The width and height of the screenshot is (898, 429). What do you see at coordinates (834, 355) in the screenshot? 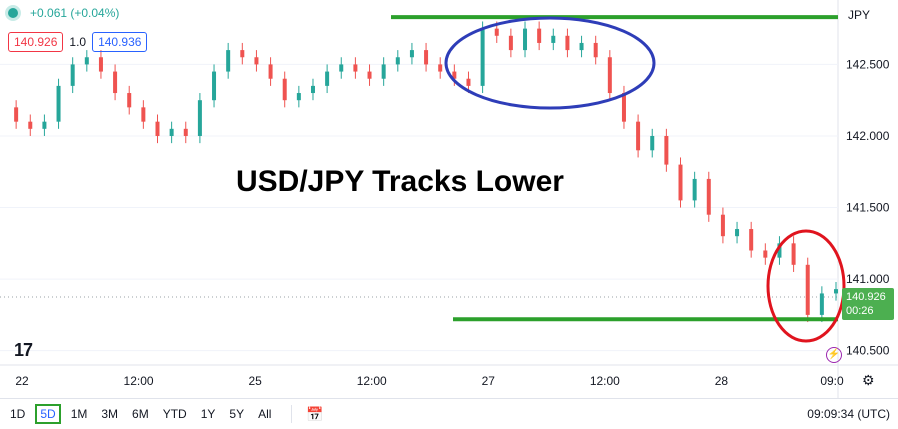
I see `lightning-icon: ⚡` at bounding box center [834, 355].